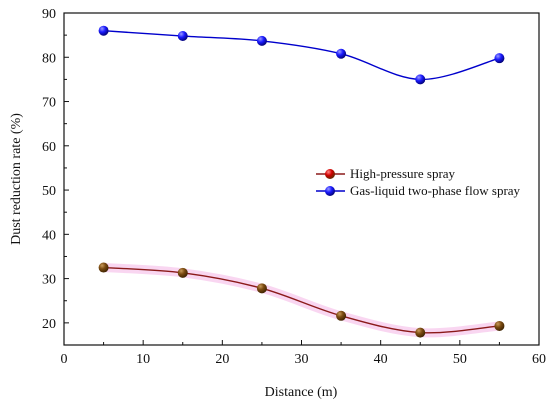 The image size is (550, 405). Describe the element at coordinates (460, 359) in the screenshot. I see `x-tick-label: 50` at that location.